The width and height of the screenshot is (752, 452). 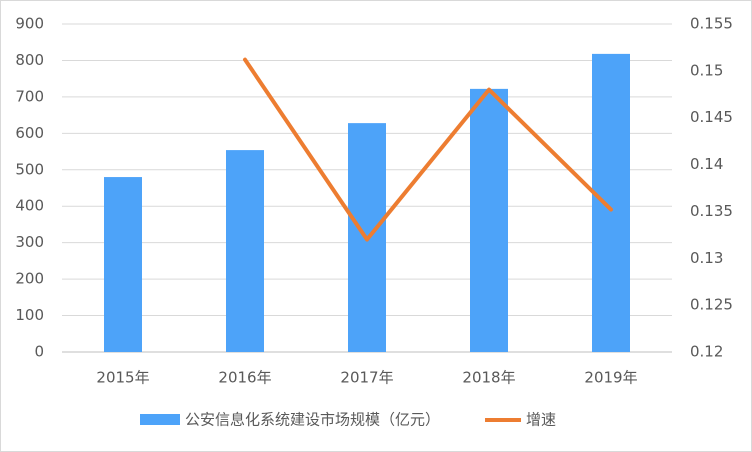 What do you see at coordinates (39, 352) in the screenshot?
I see `y-tick-label: 0` at bounding box center [39, 352].